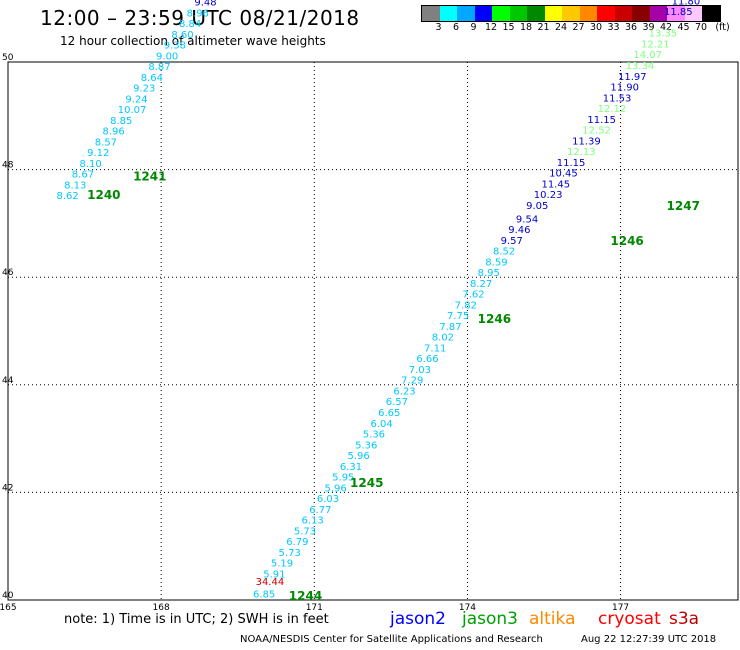 The width and height of the screenshot is (740, 650). Describe the element at coordinates (473, 27) in the screenshot. I see `legend-label: 9` at that location.